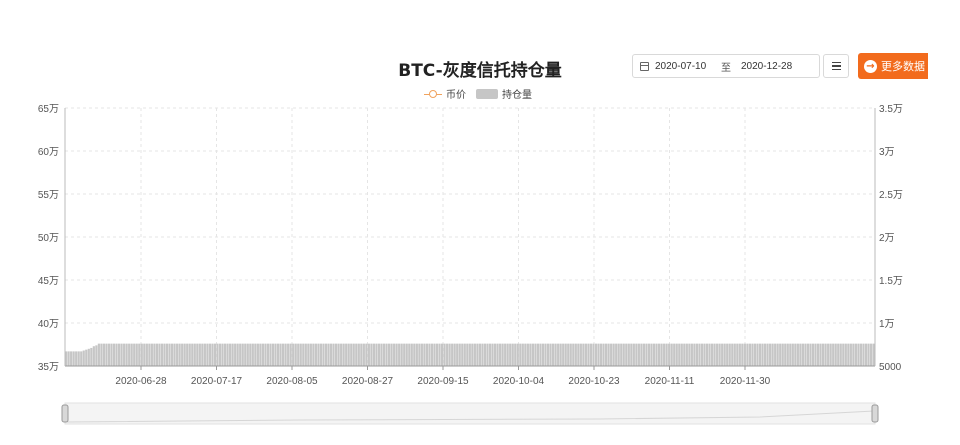 This screenshot has width=960, height=445. What do you see at coordinates (681, 66) in the screenshot?
I see `date-start: 2020-07-10` at bounding box center [681, 66].